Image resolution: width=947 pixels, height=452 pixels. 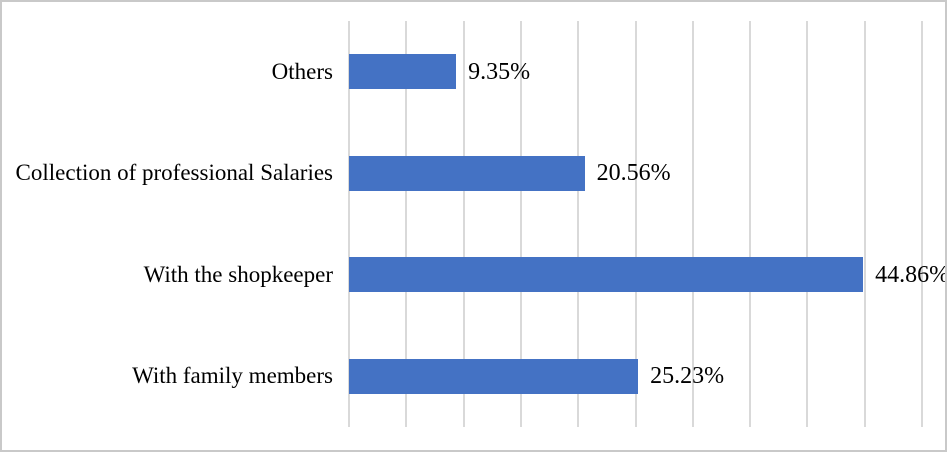 I want to click on category-label: Collection of professional Salaries, so click(x=174, y=173).